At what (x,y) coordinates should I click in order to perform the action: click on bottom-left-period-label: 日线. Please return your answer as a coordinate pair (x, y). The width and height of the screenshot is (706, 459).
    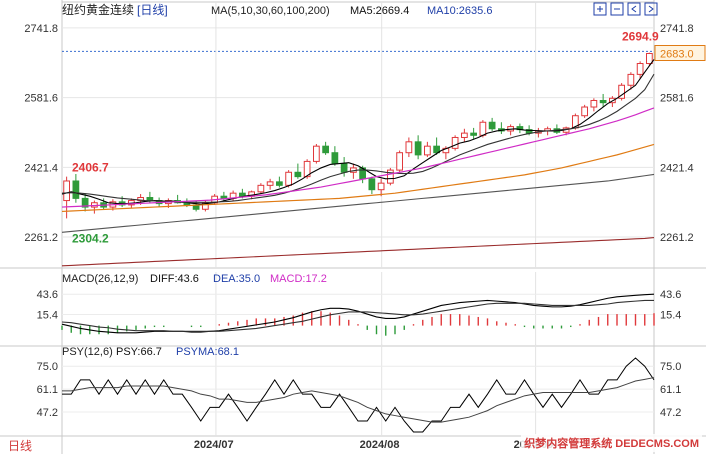
    Looking at the image, I should click on (20, 446).